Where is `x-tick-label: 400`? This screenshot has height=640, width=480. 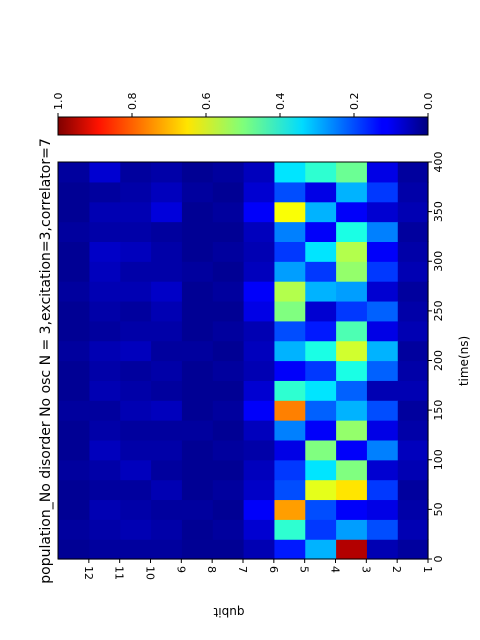 x-tick-label: 400 is located at coordinates (438, 162).